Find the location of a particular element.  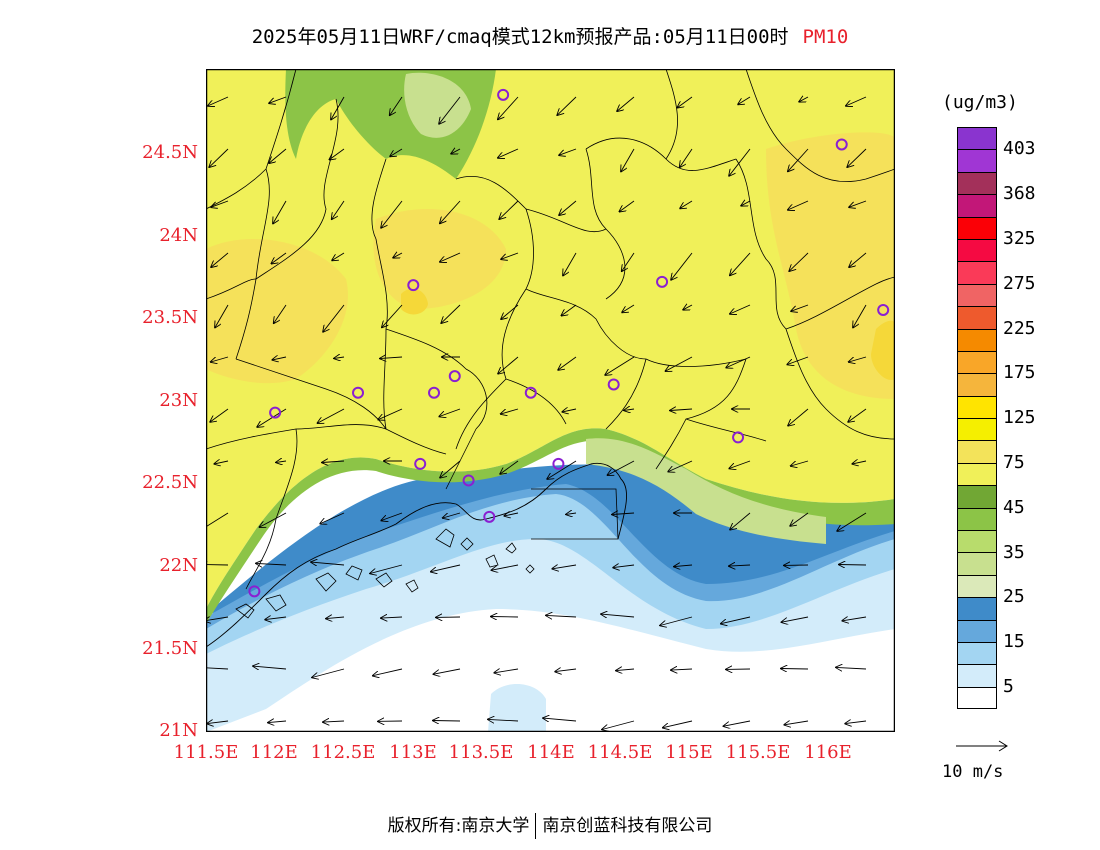

lat-label: 24N is located at coordinates (178, 235).